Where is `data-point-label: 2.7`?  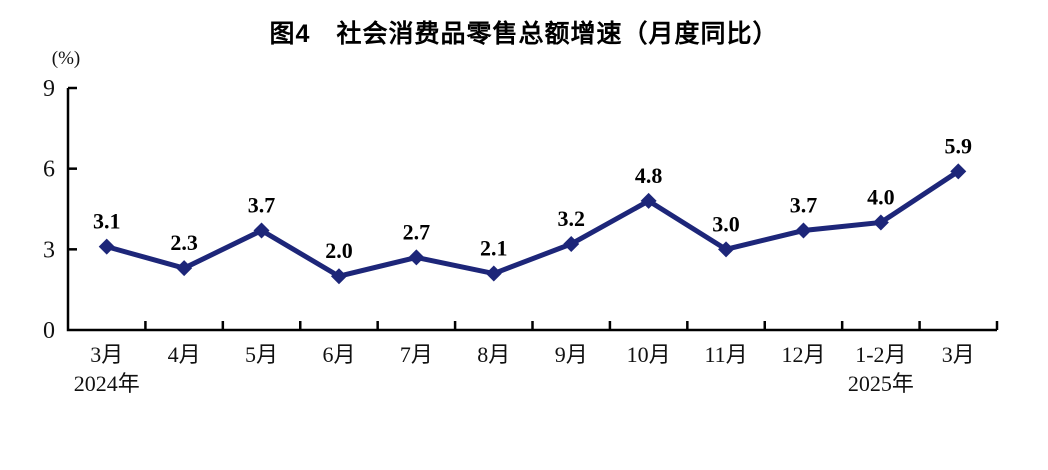 data-point-label: 2.7 is located at coordinates (417, 231).